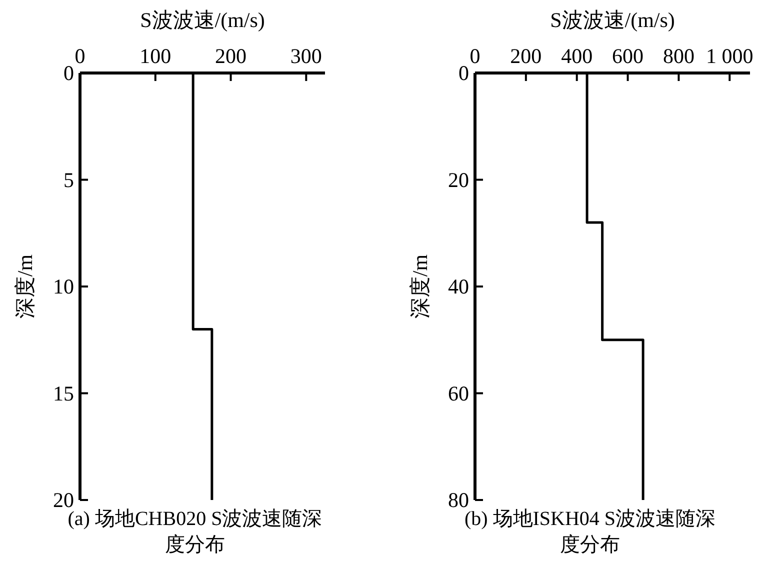 Image resolution: width=759 pixels, height=585 pixels. Describe the element at coordinates (458, 393) in the screenshot. I see `y-tick-label: 60` at that location.